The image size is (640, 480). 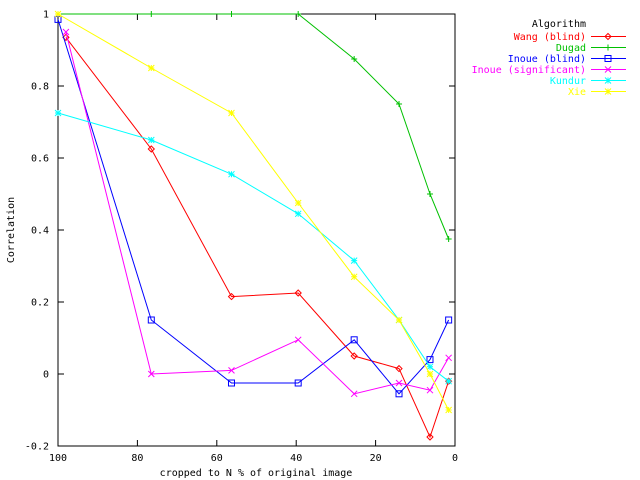 What do you see at coordinates (40, 303) in the screenshot?
I see `y-tick-label: 0.2` at bounding box center [40, 303].